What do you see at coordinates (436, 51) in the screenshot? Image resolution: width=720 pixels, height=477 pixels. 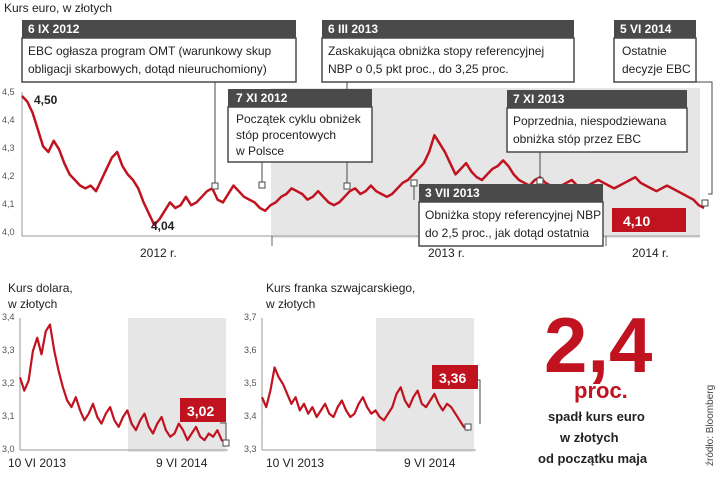 I see `annotation-line: Zaskakująca obniżka stopy referencyjnej` at bounding box center [436, 51].